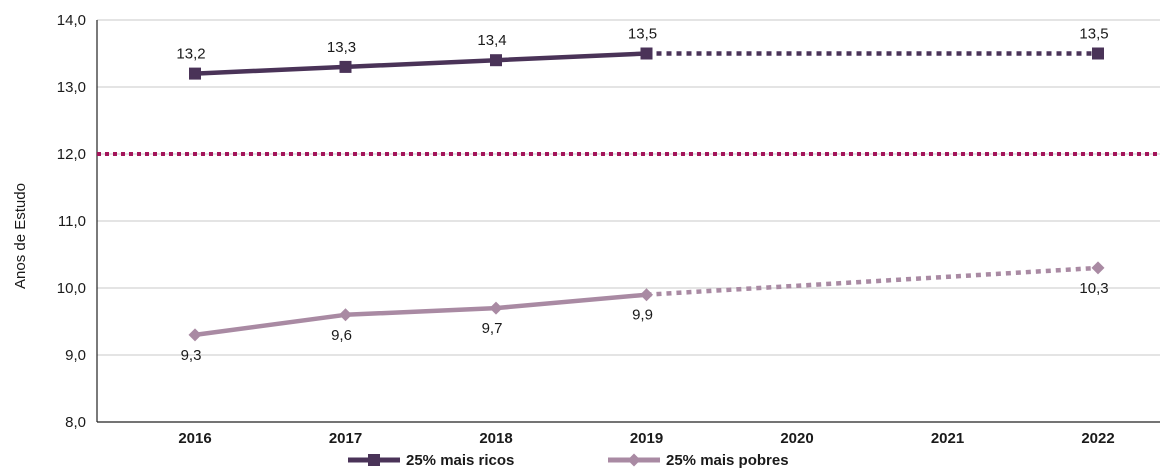 This screenshot has height=468, width=1160. Describe the element at coordinates (71, 288) in the screenshot. I see `y-tick-label: 10,0` at that location.